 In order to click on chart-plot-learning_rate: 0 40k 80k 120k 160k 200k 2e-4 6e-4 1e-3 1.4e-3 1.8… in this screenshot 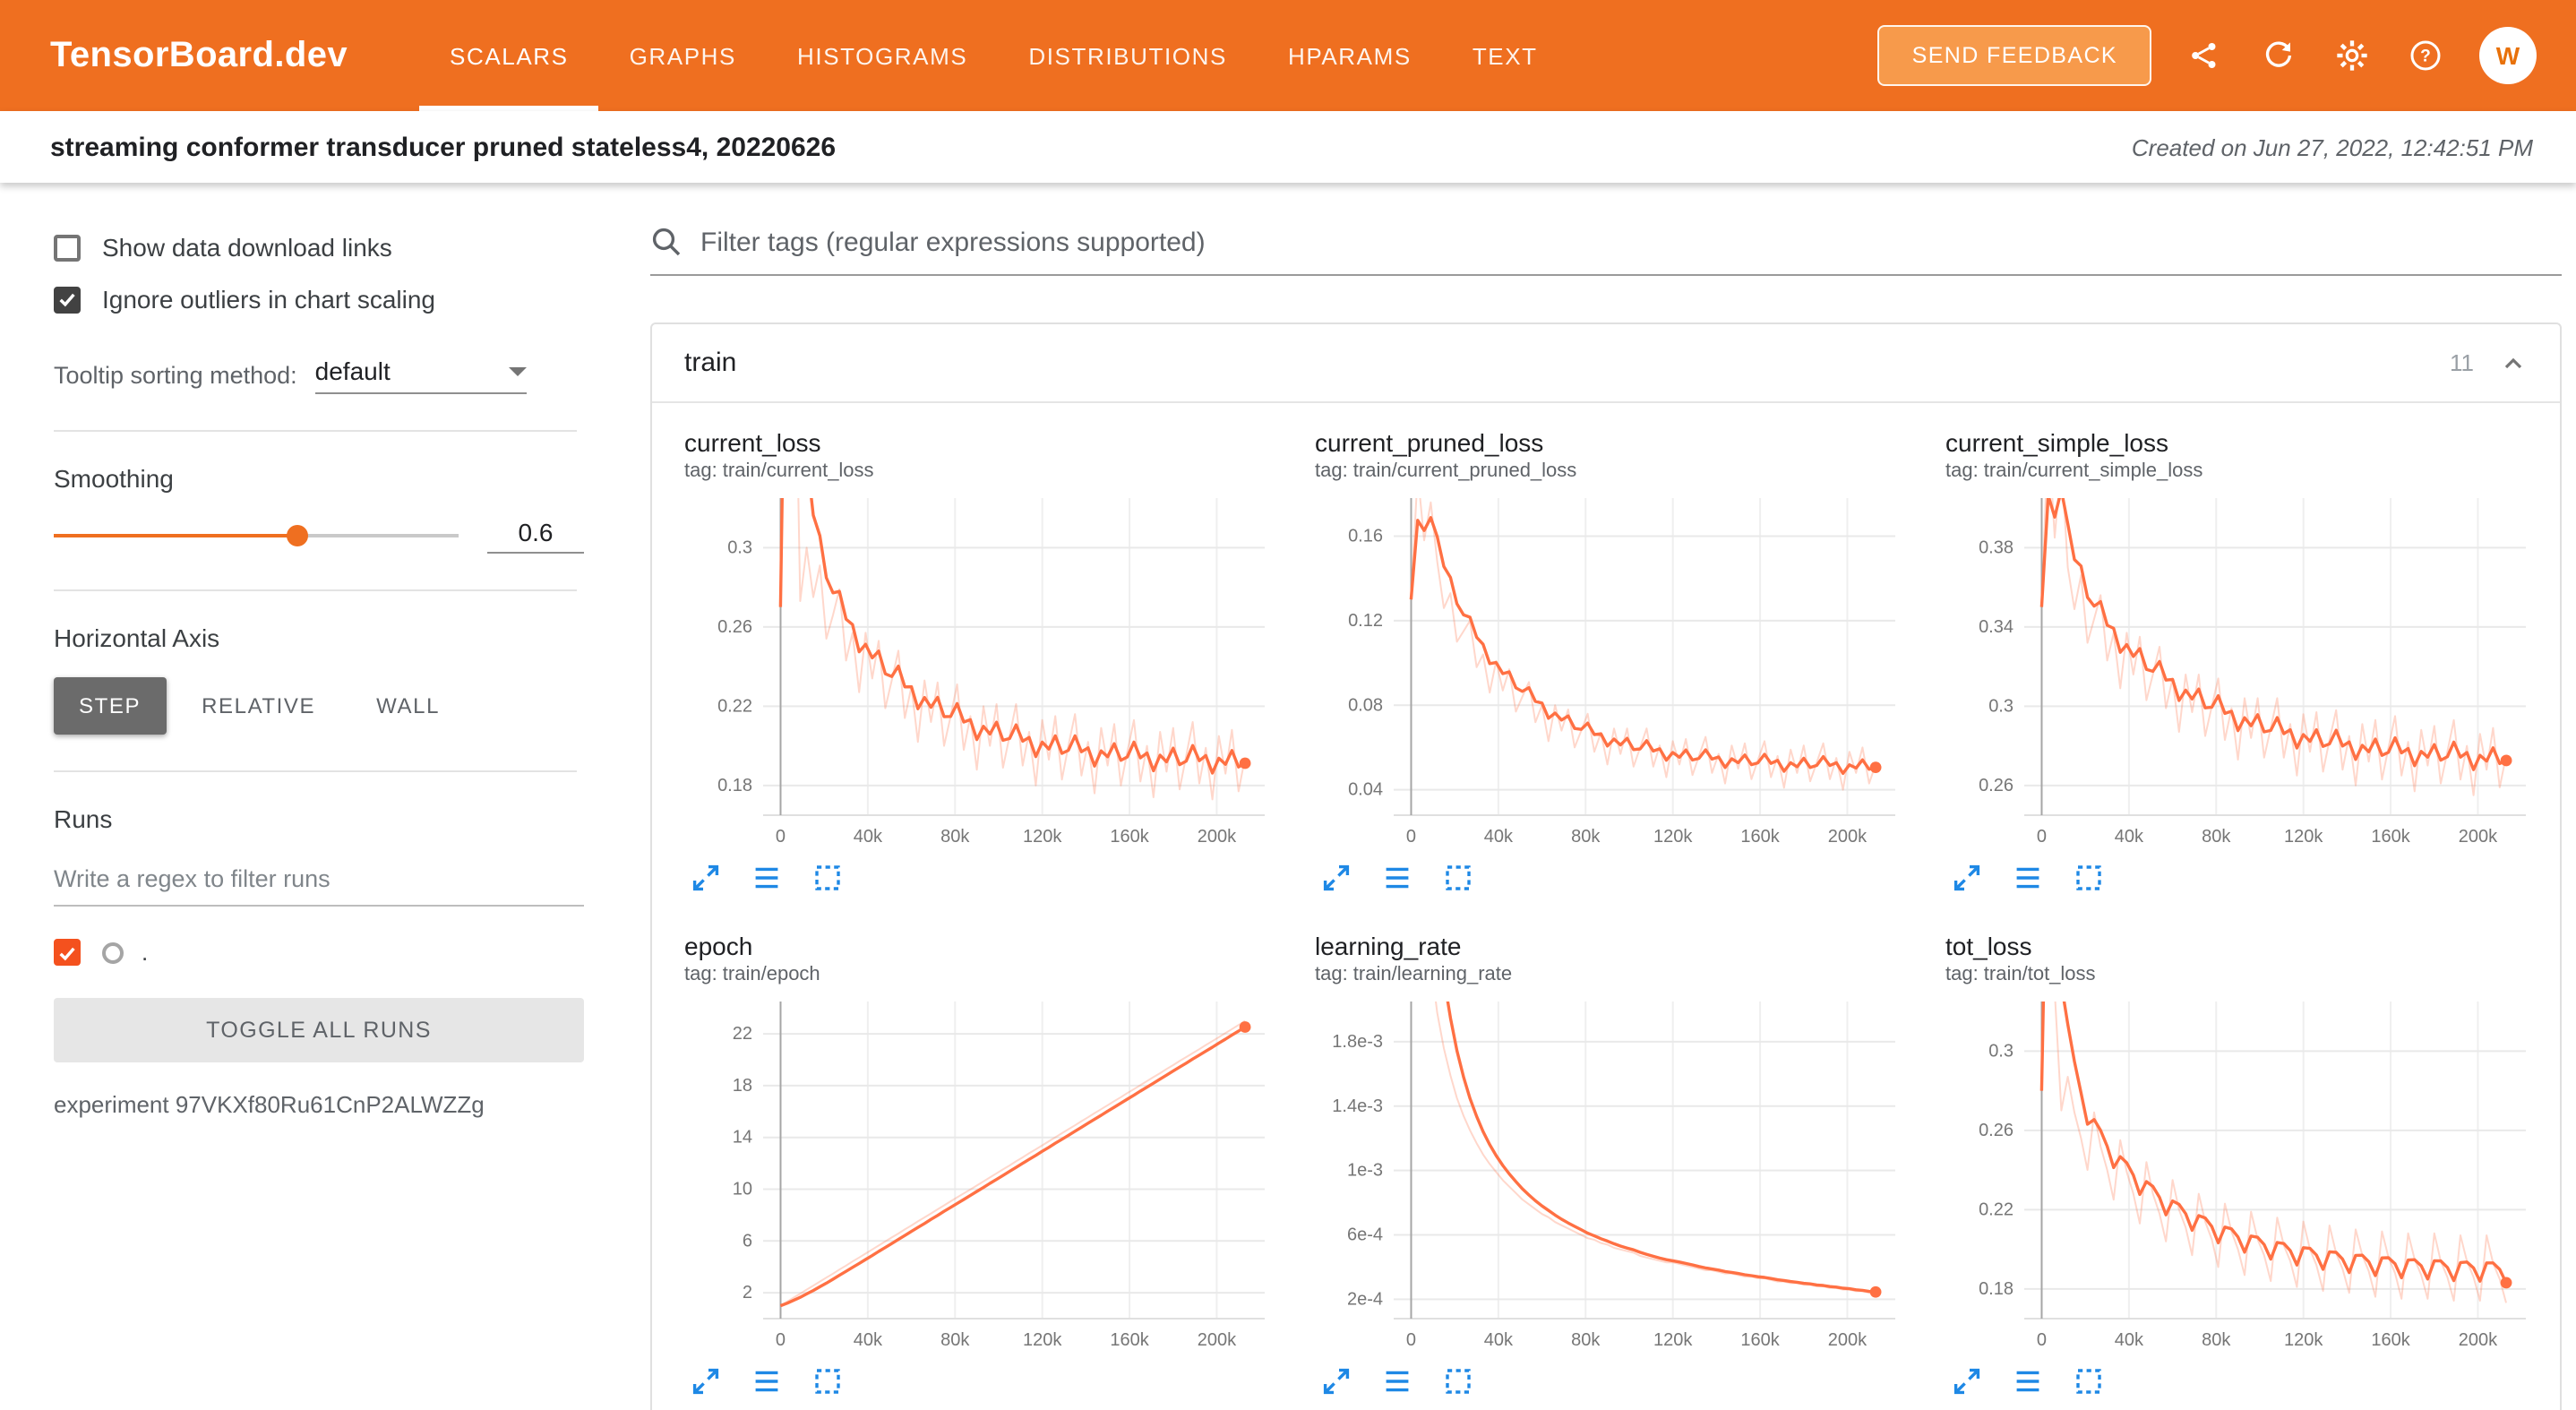, I will do `click(1612, 1174)`.